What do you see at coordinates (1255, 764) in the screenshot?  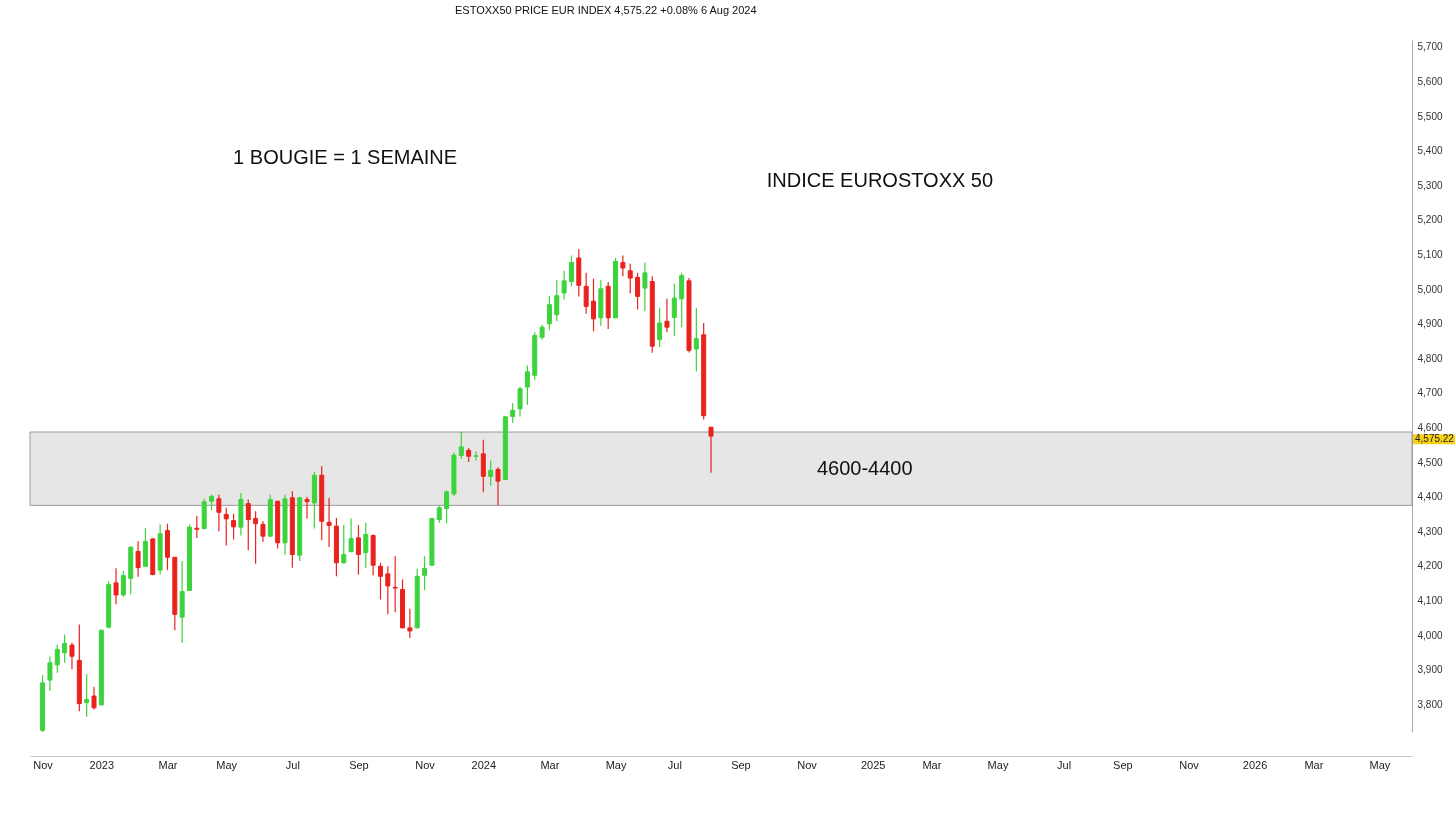 I see `x-tick-label: 2026` at bounding box center [1255, 764].